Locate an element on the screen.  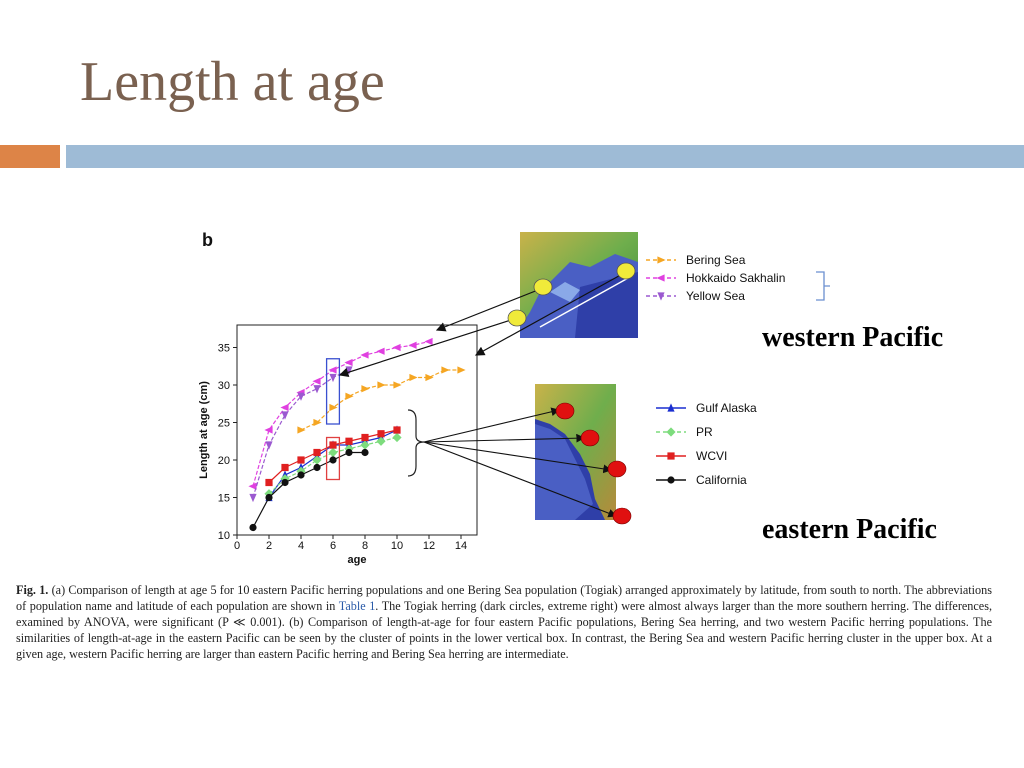
x-tick-label: 14 is located at coordinates (461, 546).